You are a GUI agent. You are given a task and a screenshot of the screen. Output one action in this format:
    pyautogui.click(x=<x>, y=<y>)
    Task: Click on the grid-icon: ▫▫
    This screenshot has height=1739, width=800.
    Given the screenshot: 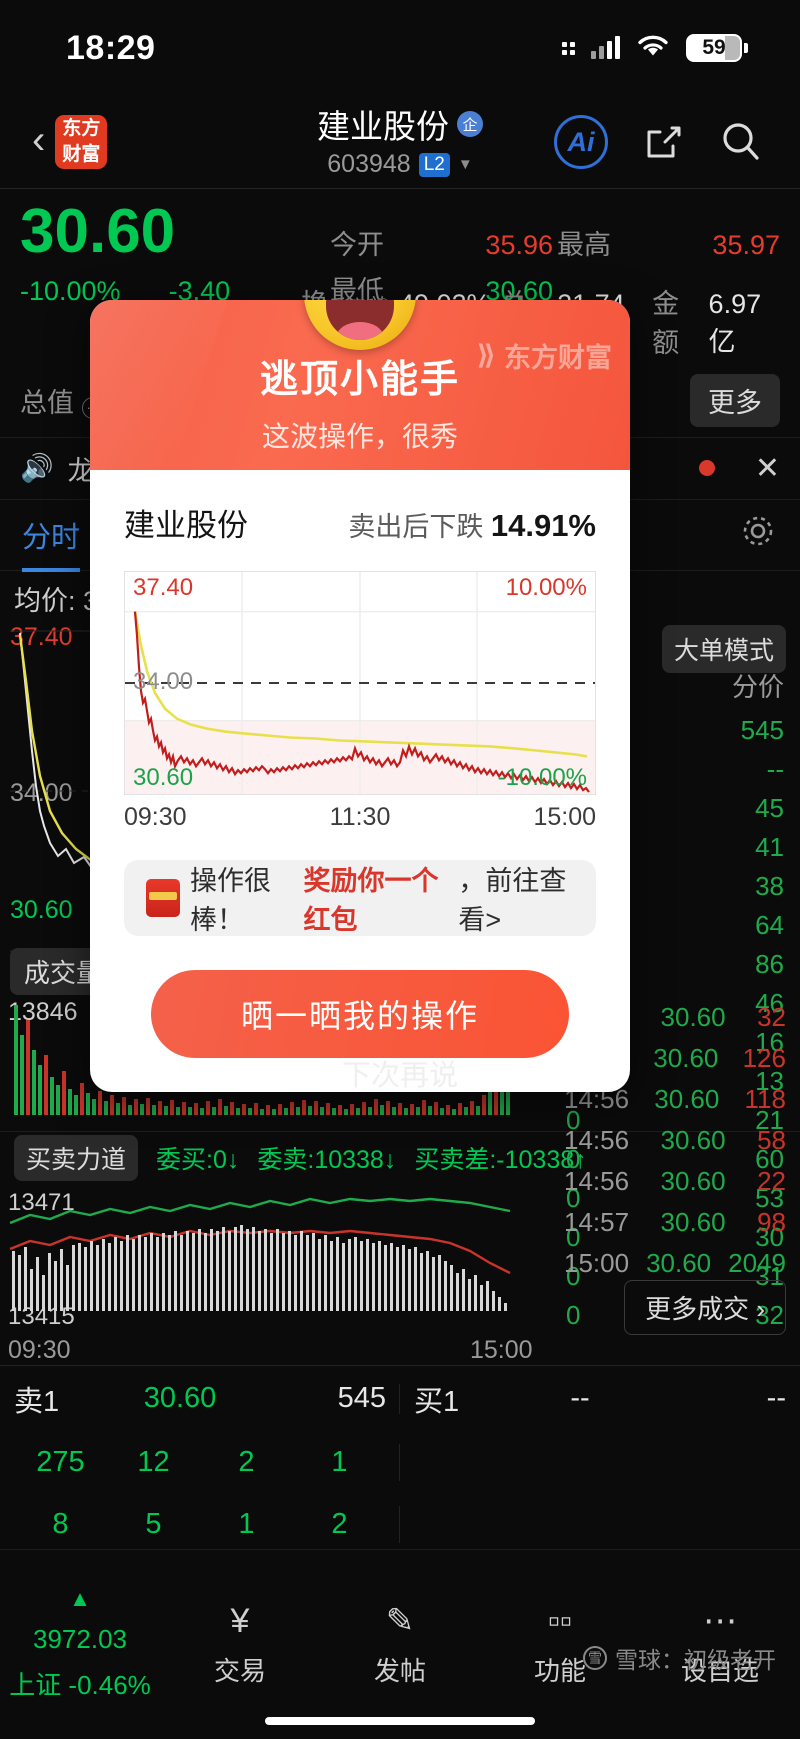 What is the action you would take?
    pyautogui.click(x=560, y=1620)
    